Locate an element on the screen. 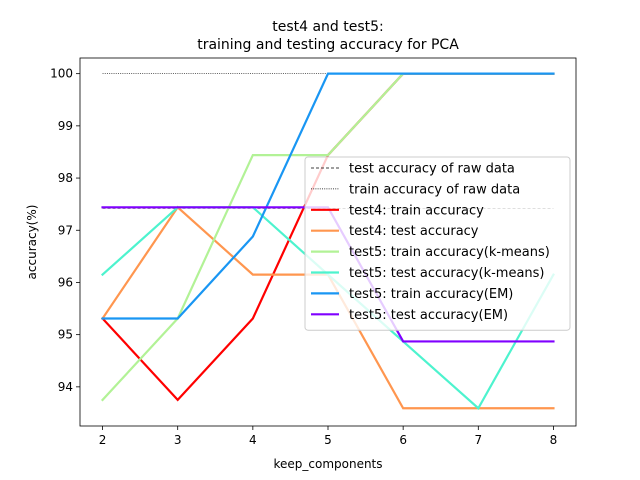 This screenshot has height=480, width=640. y-tick-label: 97 is located at coordinates (65, 230).